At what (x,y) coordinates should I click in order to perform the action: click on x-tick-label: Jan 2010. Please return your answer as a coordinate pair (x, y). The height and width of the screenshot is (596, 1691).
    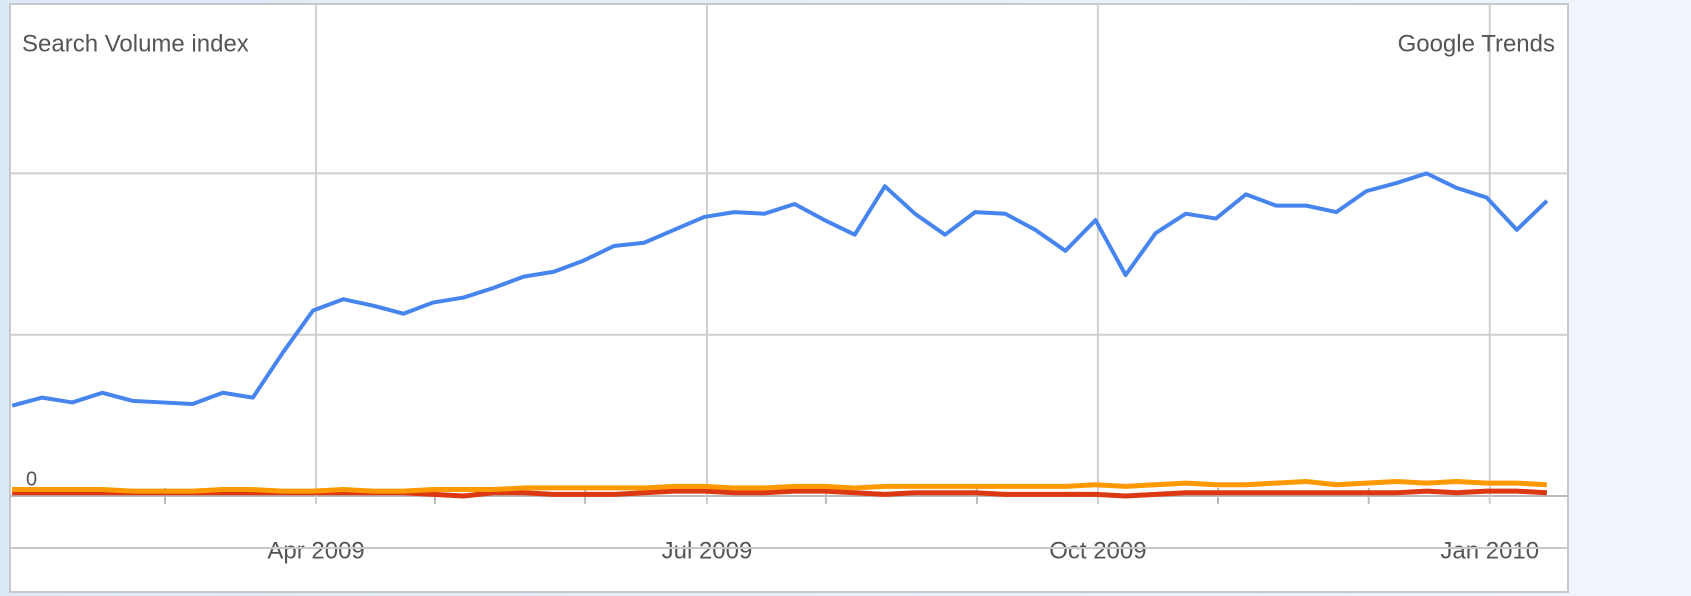
    Looking at the image, I should click on (1489, 550).